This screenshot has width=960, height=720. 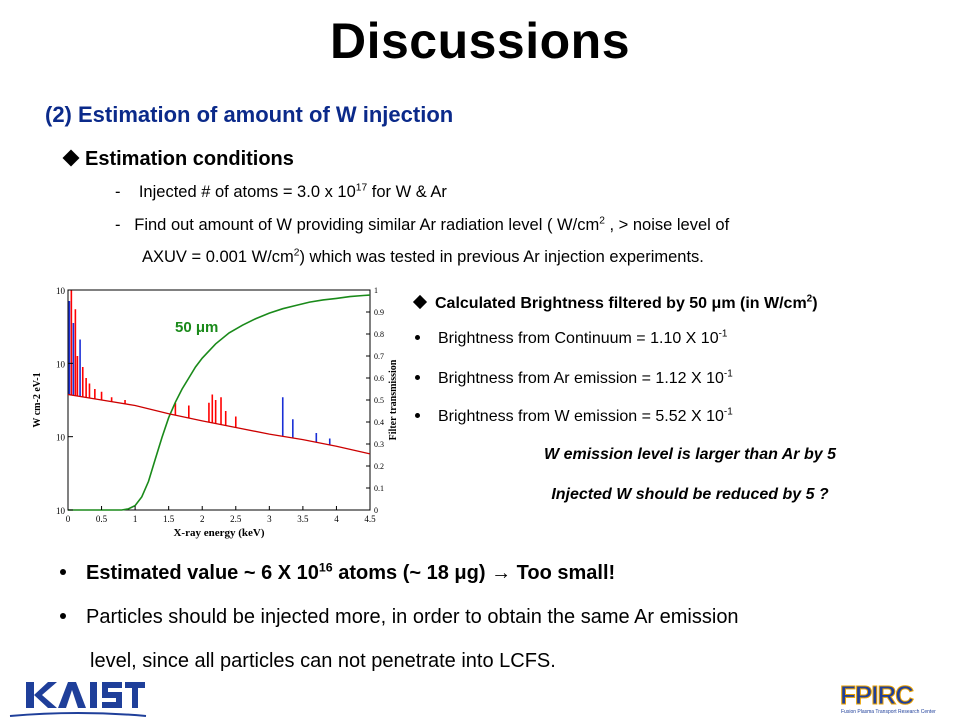 What do you see at coordinates (877, 695) in the screenshot?
I see `fpirc-wordmark: FPIRC` at bounding box center [877, 695].